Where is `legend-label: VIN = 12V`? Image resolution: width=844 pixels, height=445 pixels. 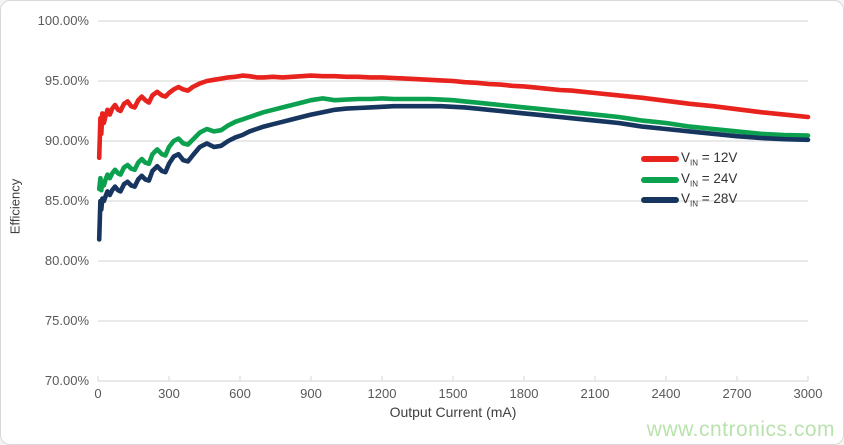
legend-label: VIN = 12V is located at coordinates (709, 159).